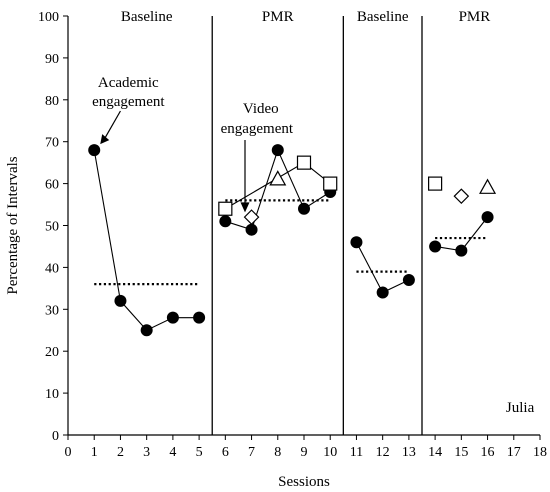 Image resolution: width=550 pixels, height=492 pixels. Describe the element at coordinates (52, 268) in the screenshot. I see `y-tick-label: 40` at that location.